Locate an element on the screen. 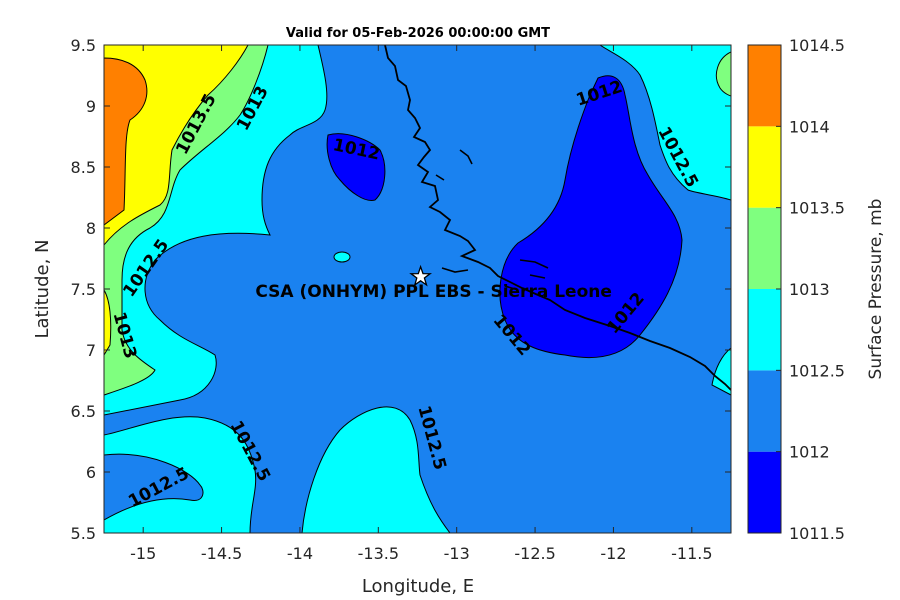 The width and height of the screenshot is (900, 600). region-1011-5-e is located at coordinates (591, 217).